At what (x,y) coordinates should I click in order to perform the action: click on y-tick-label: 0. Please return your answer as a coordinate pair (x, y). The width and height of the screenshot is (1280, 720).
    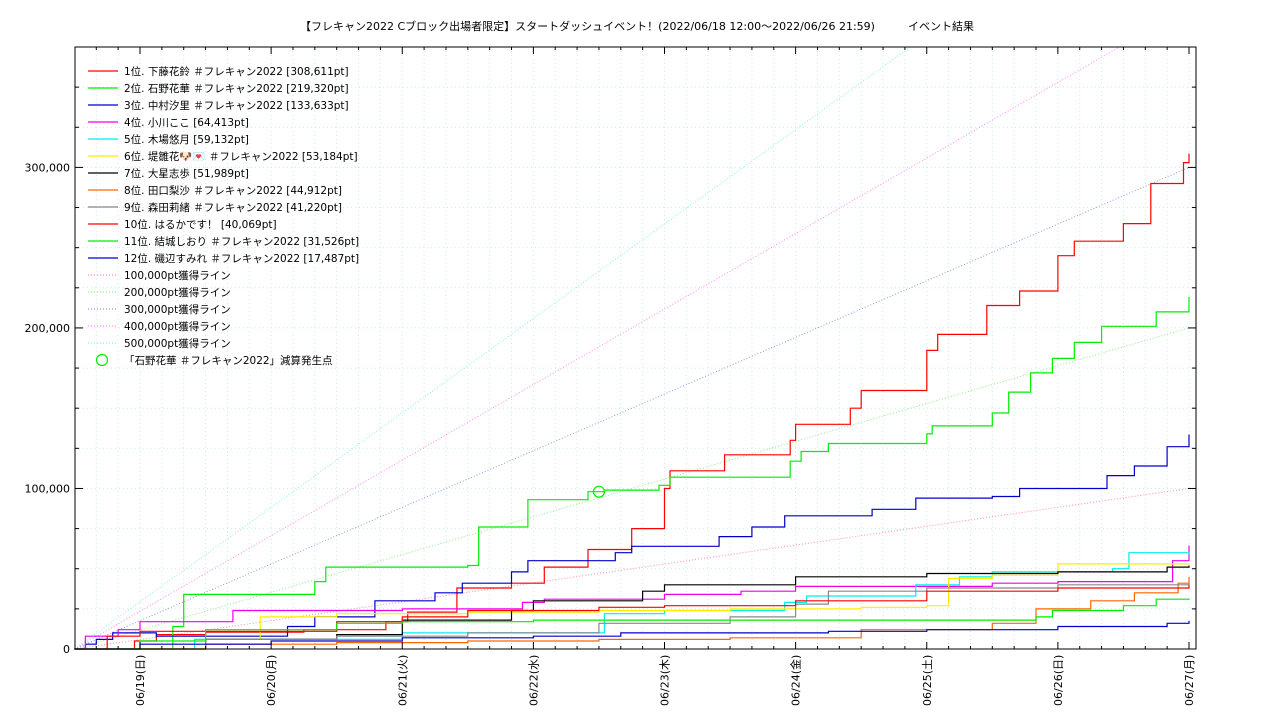
    Looking at the image, I should click on (66, 649).